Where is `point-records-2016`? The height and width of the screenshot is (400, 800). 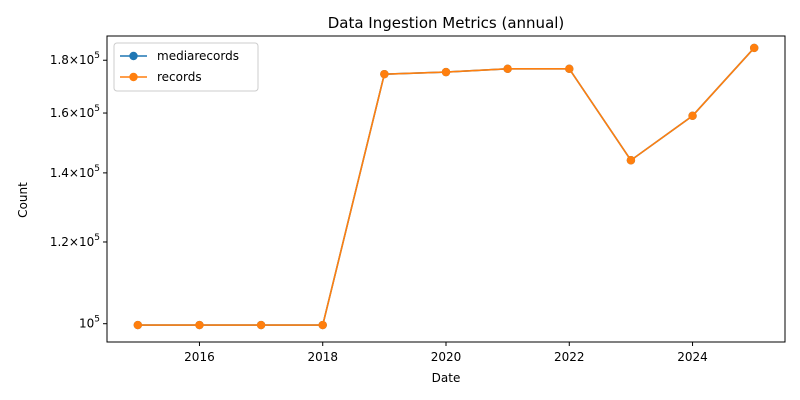
point-records-2016 is located at coordinates (199, 325).